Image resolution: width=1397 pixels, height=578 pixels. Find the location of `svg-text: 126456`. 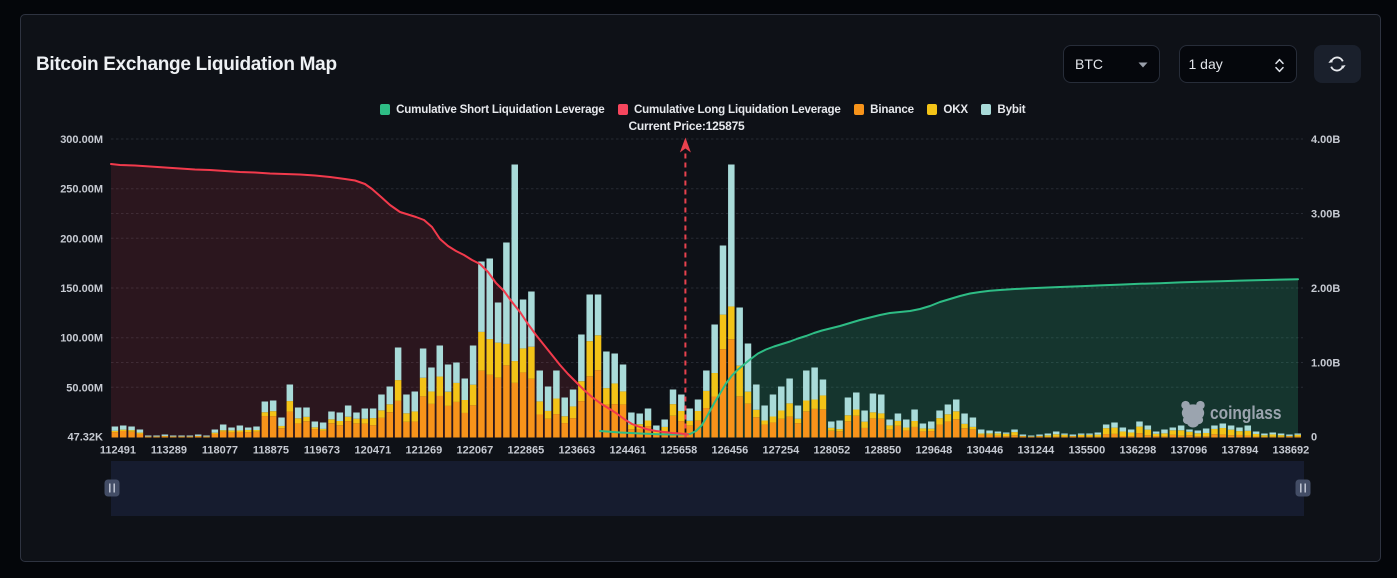

svg-text: 126456 is located at coordinates (730, 451).